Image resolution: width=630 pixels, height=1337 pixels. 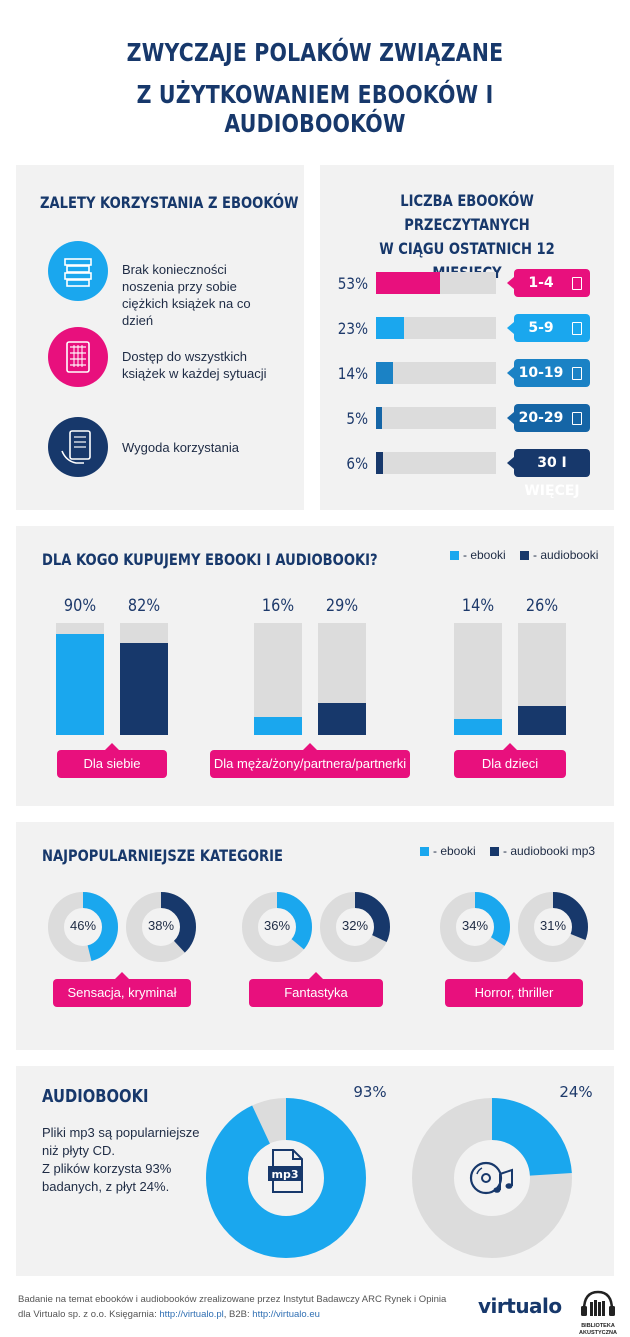 I want to click on footer-line2-mid: , B2B:, so click(x=238, y=1314).